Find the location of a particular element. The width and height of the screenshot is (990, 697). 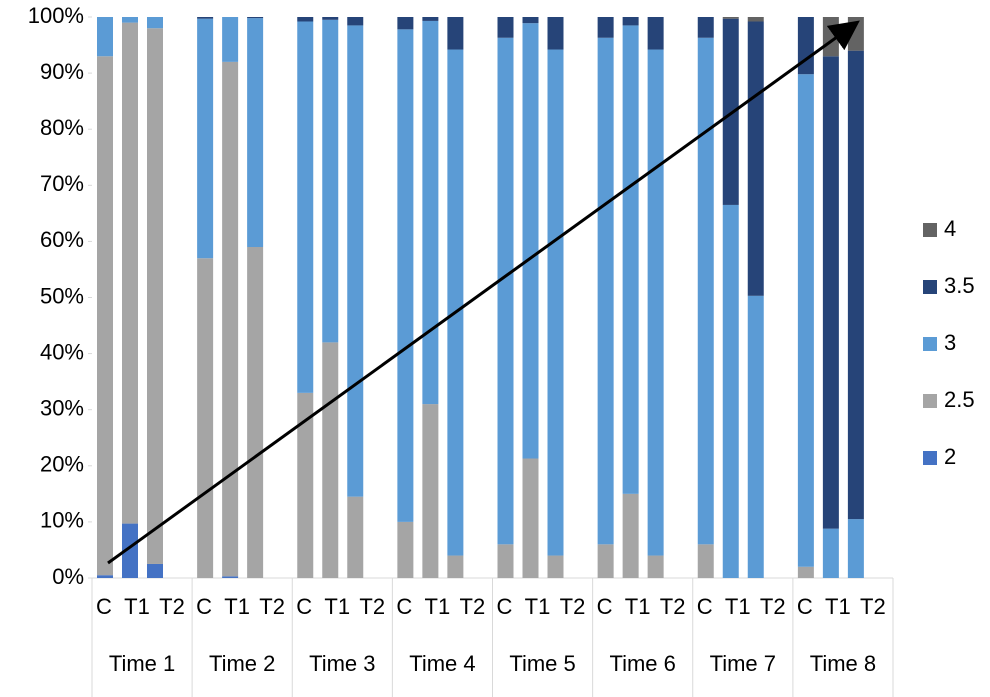

legend-label: 3.5 is located at coordinates (959, 285).